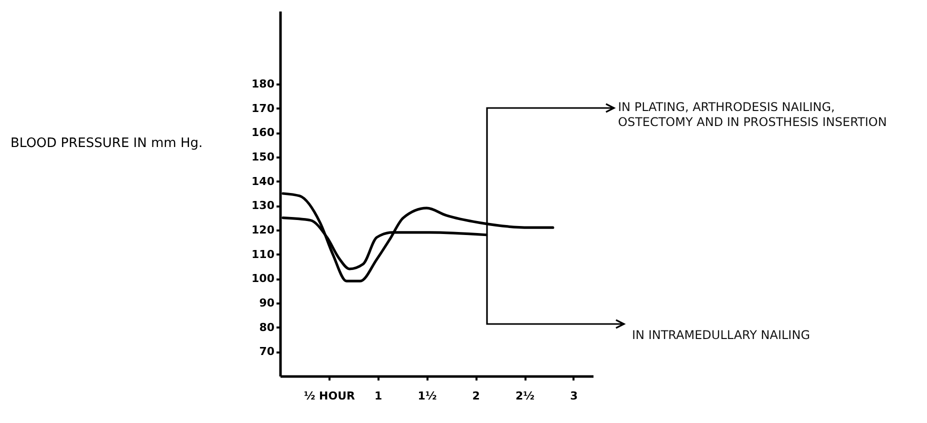  What do you see at coordinates (574, 396) in the screenshot?
I see `x-tick-label: 3` at bounding box center [574, 396].